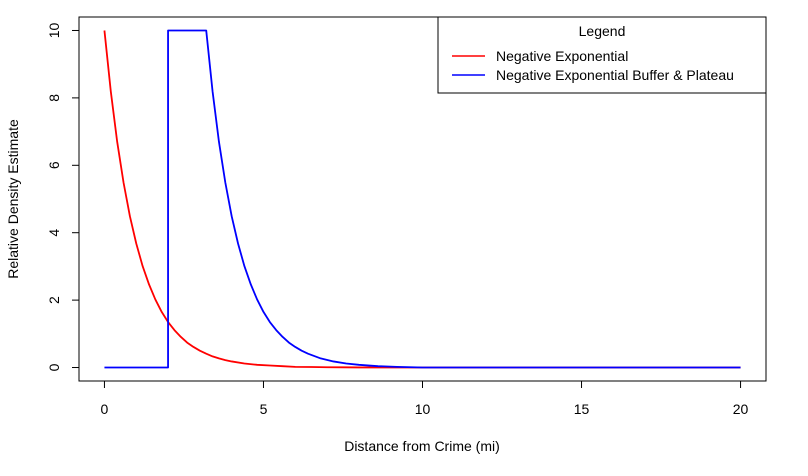 This screenshot has width=808, height=476. What do you see at coordinates (741, 409) in the screenshot?
I see `x-tick-label: 20` at bounding box center [741, 409].